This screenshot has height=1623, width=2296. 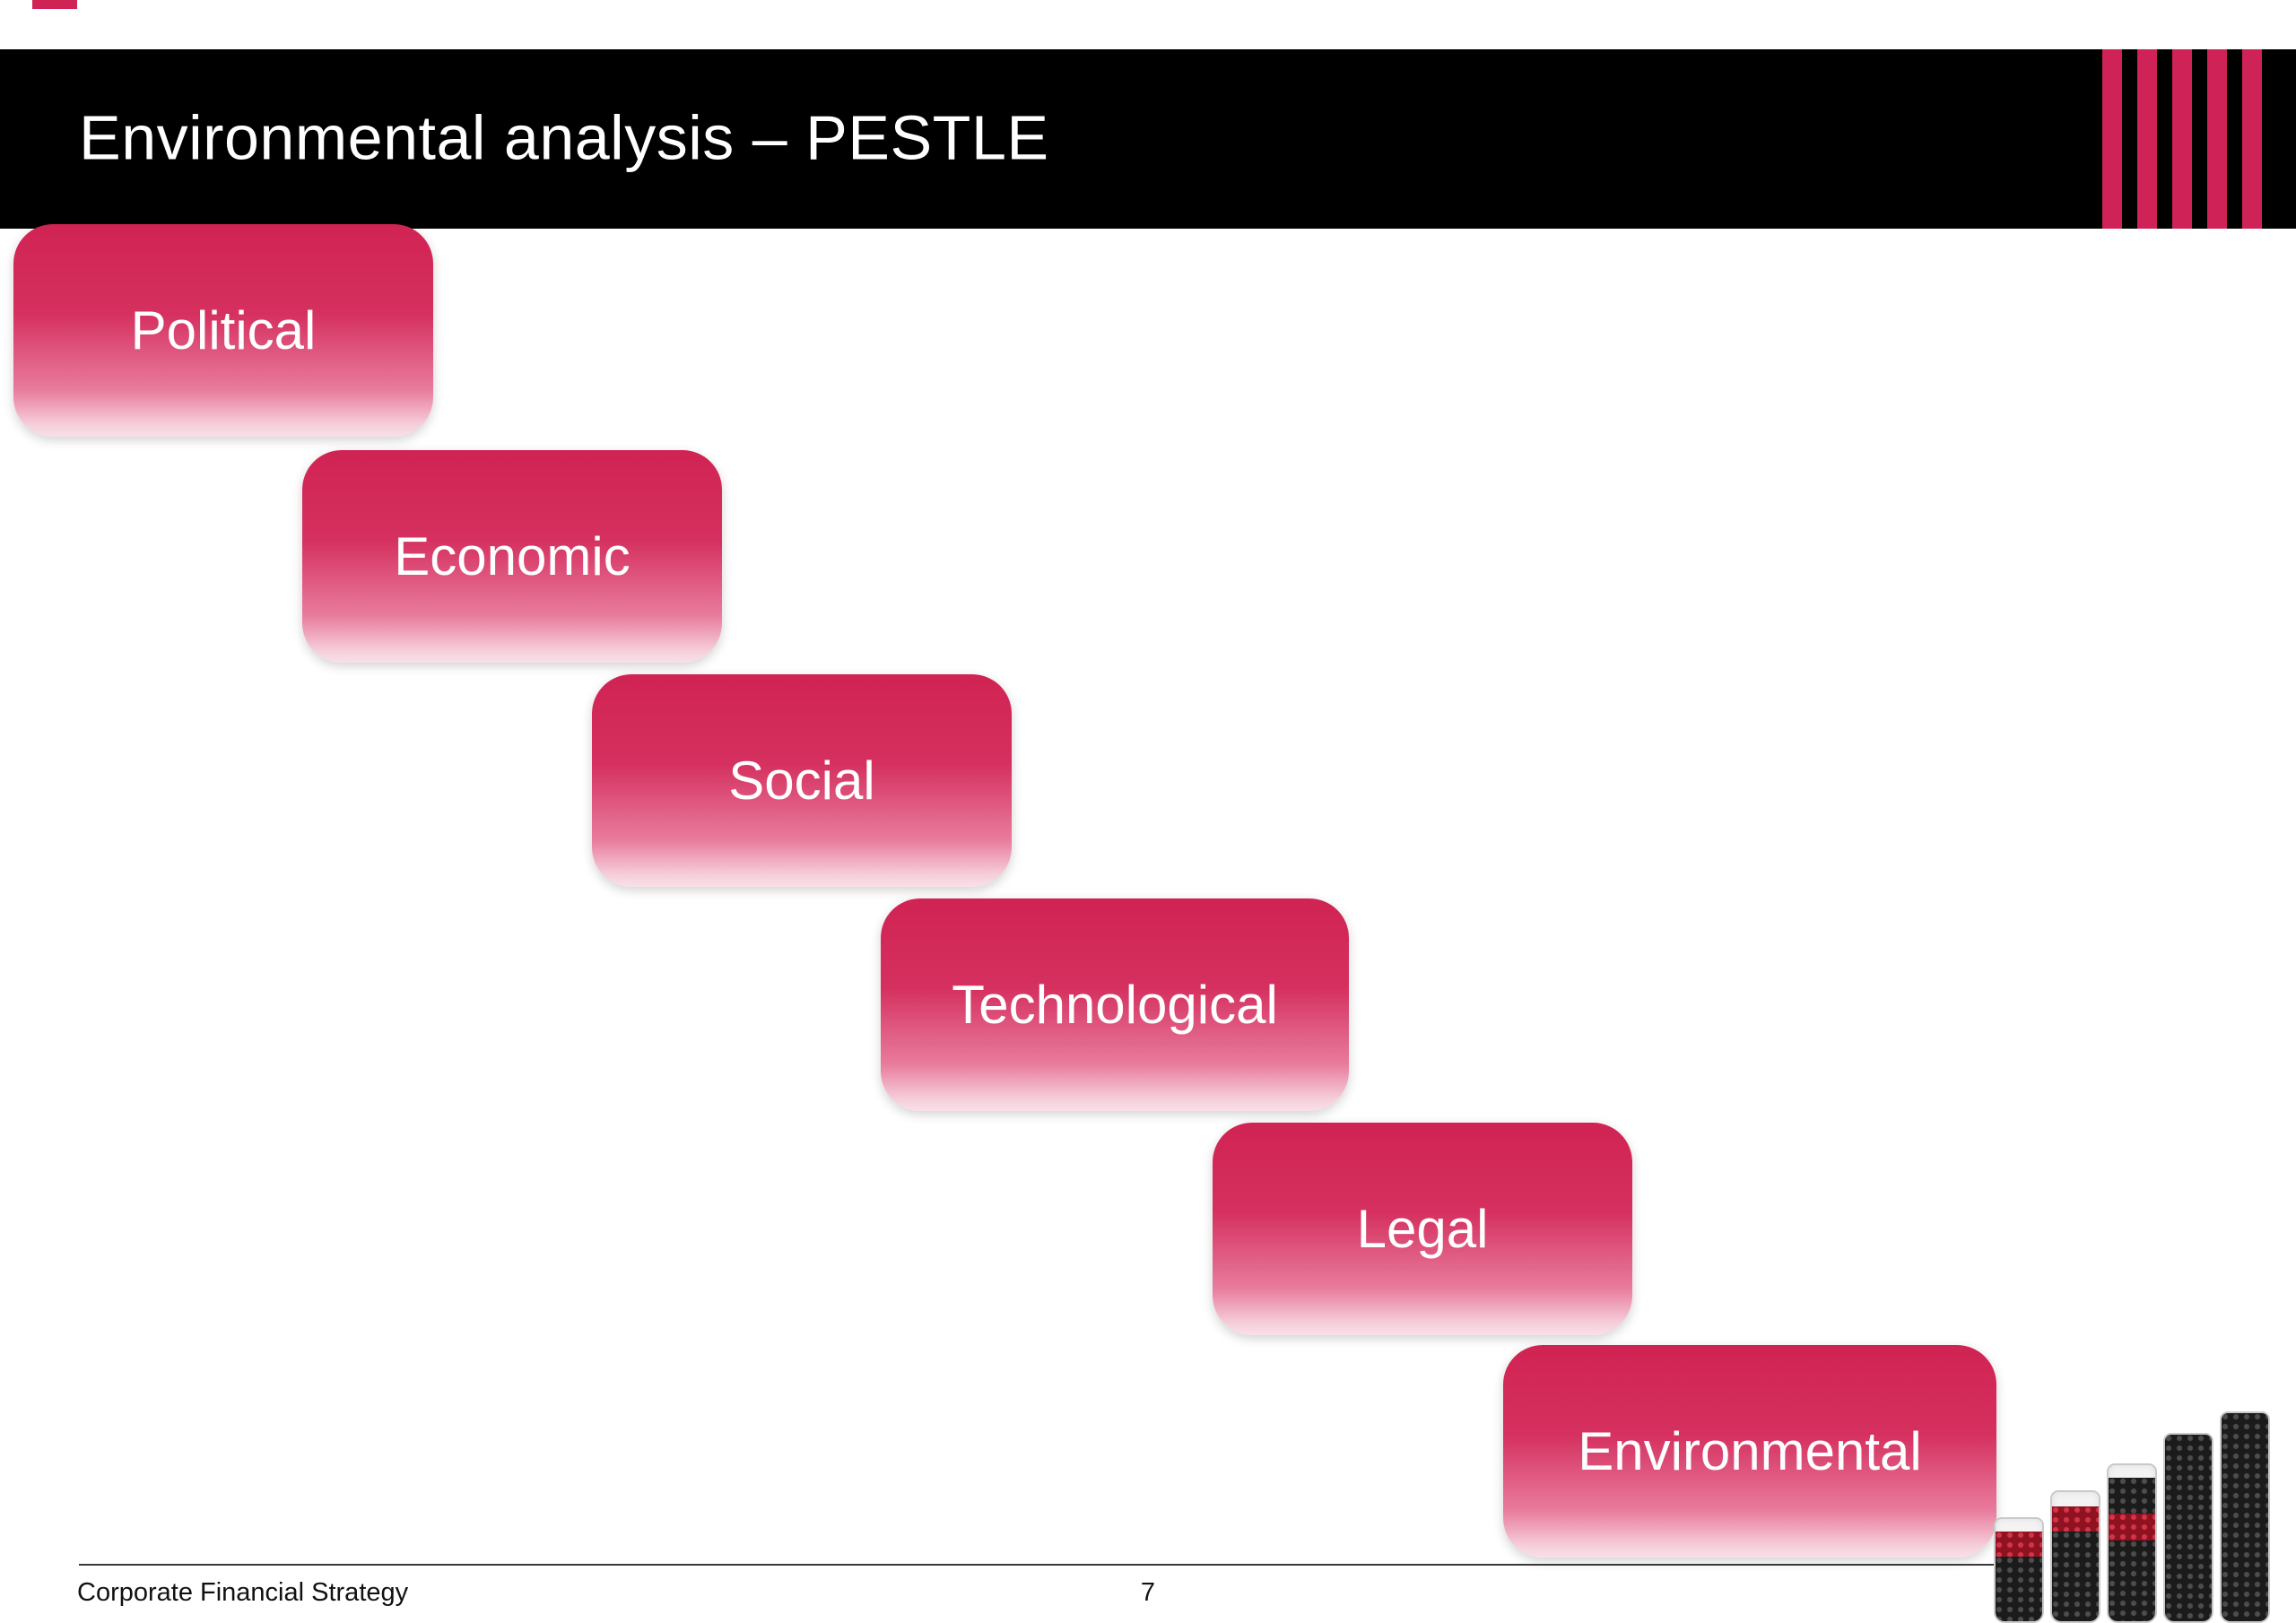 I want to click on pestle-box-economic: Economic, so click(x=512, y=556).